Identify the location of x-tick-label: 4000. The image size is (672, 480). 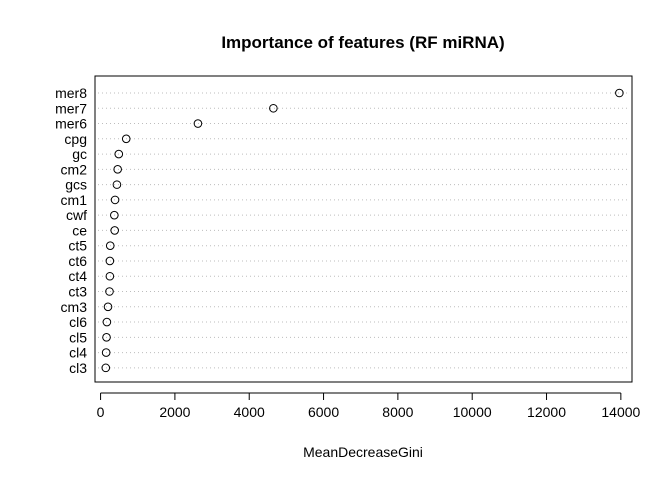
(249, 412).